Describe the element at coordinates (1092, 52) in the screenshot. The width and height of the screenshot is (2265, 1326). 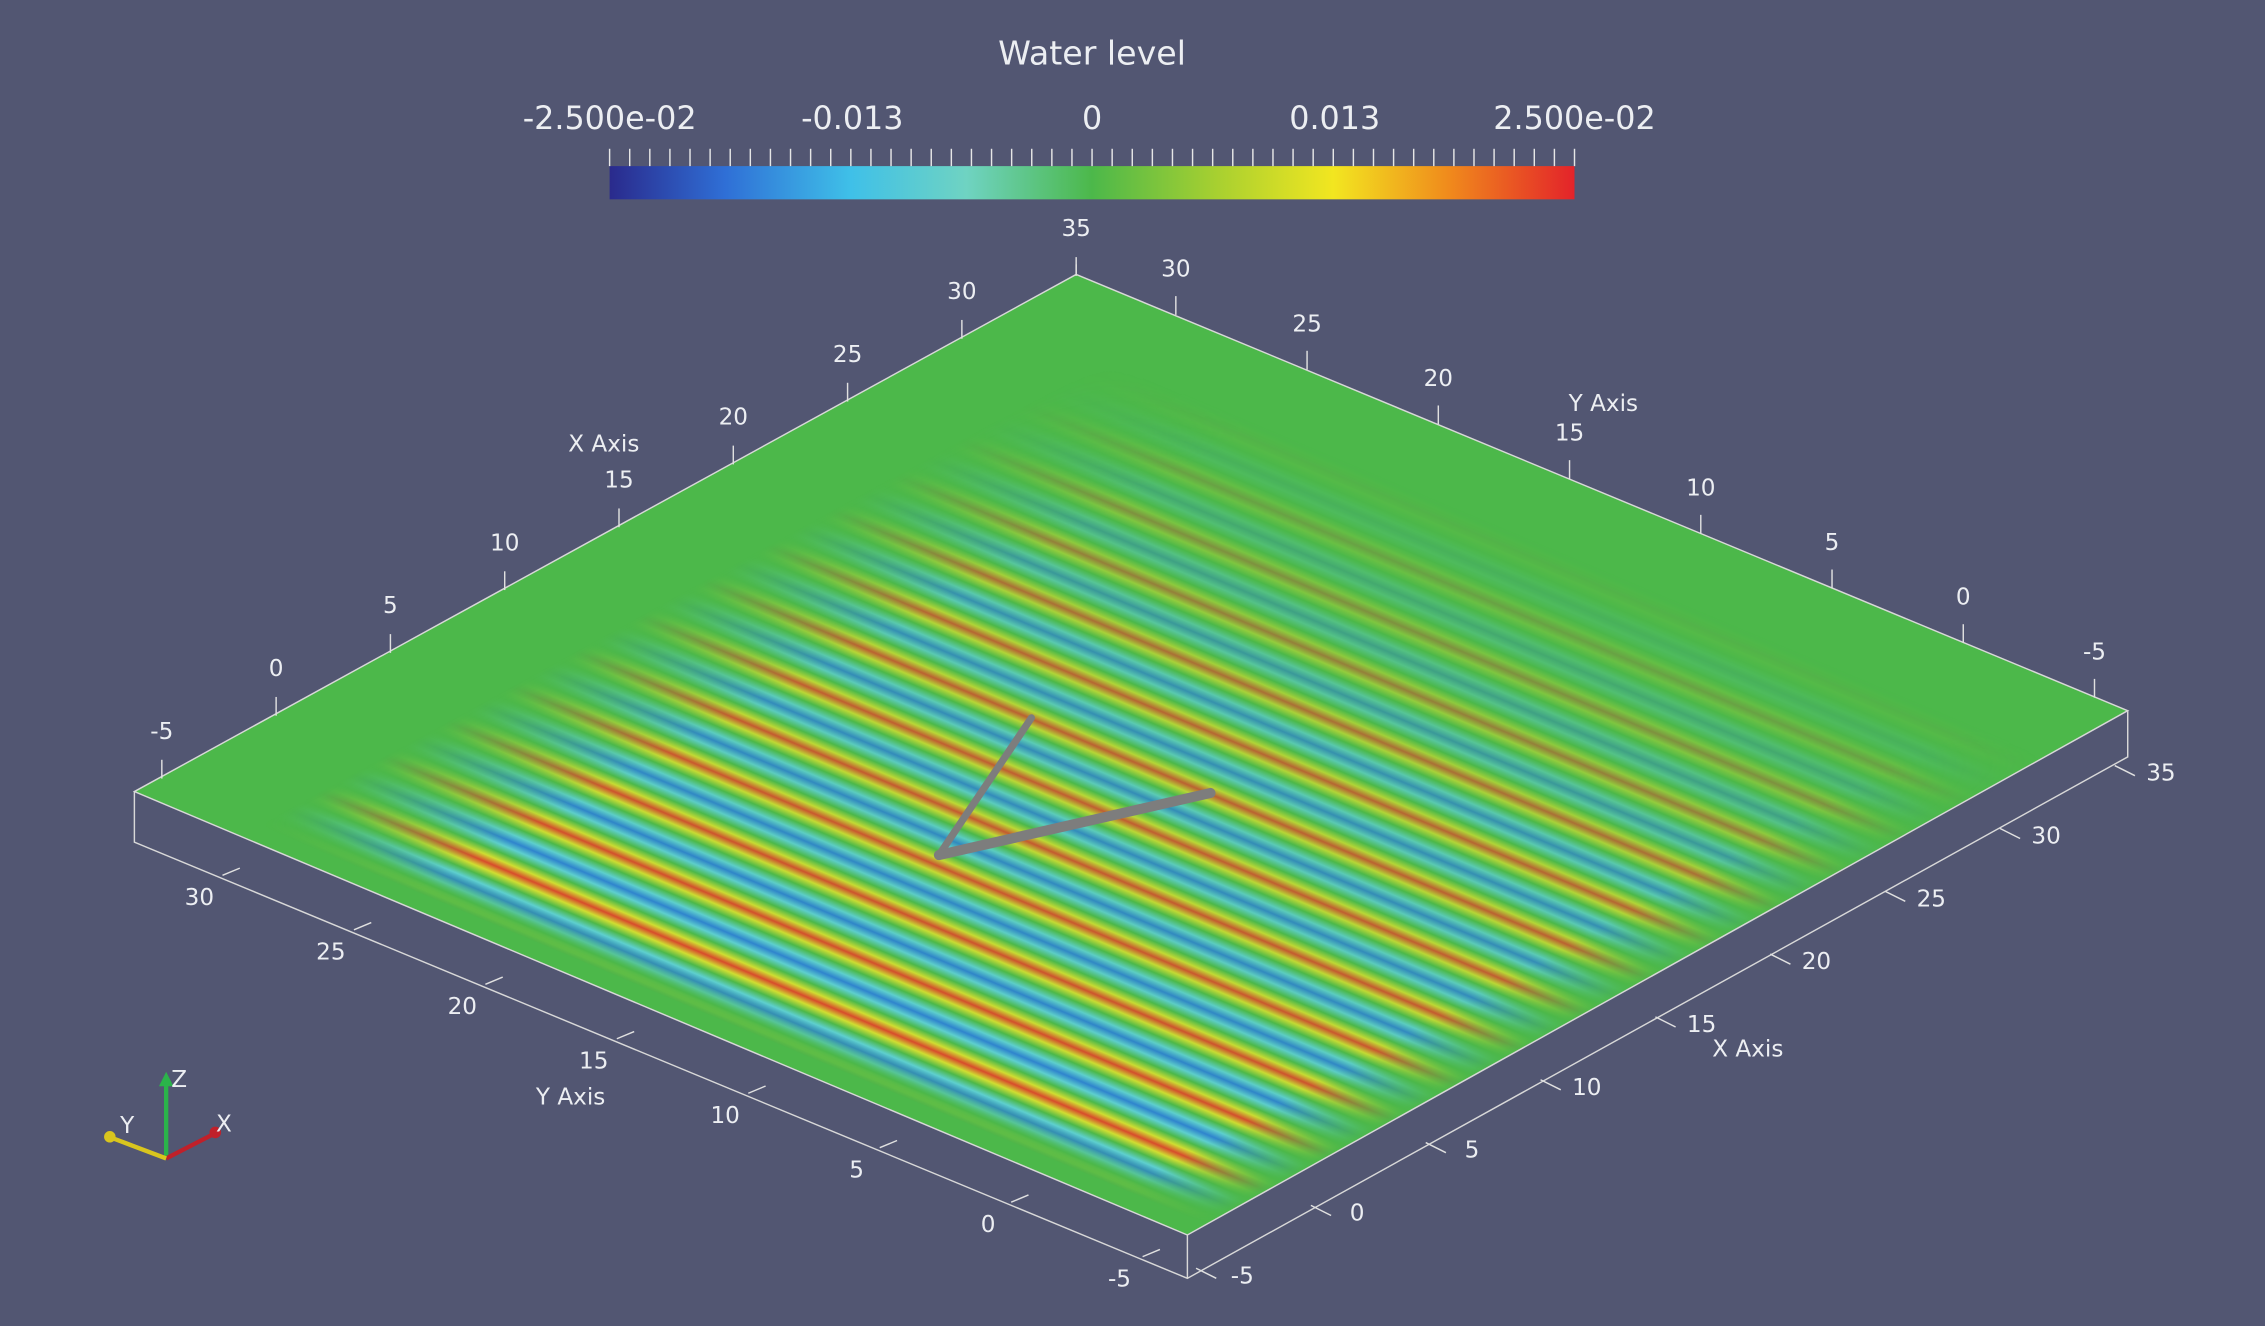
I see `colorbar-title: Water level` at that location.